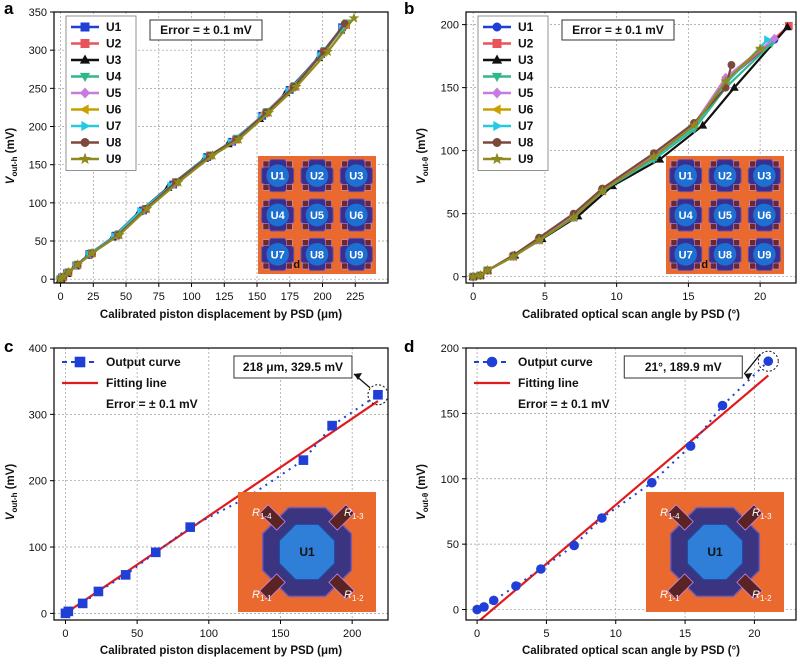 This screenshot has height=669, width=800. Describe the element at coordinates (38, 51) in the screenshot. I see `tick-label-y: 300` at that location.